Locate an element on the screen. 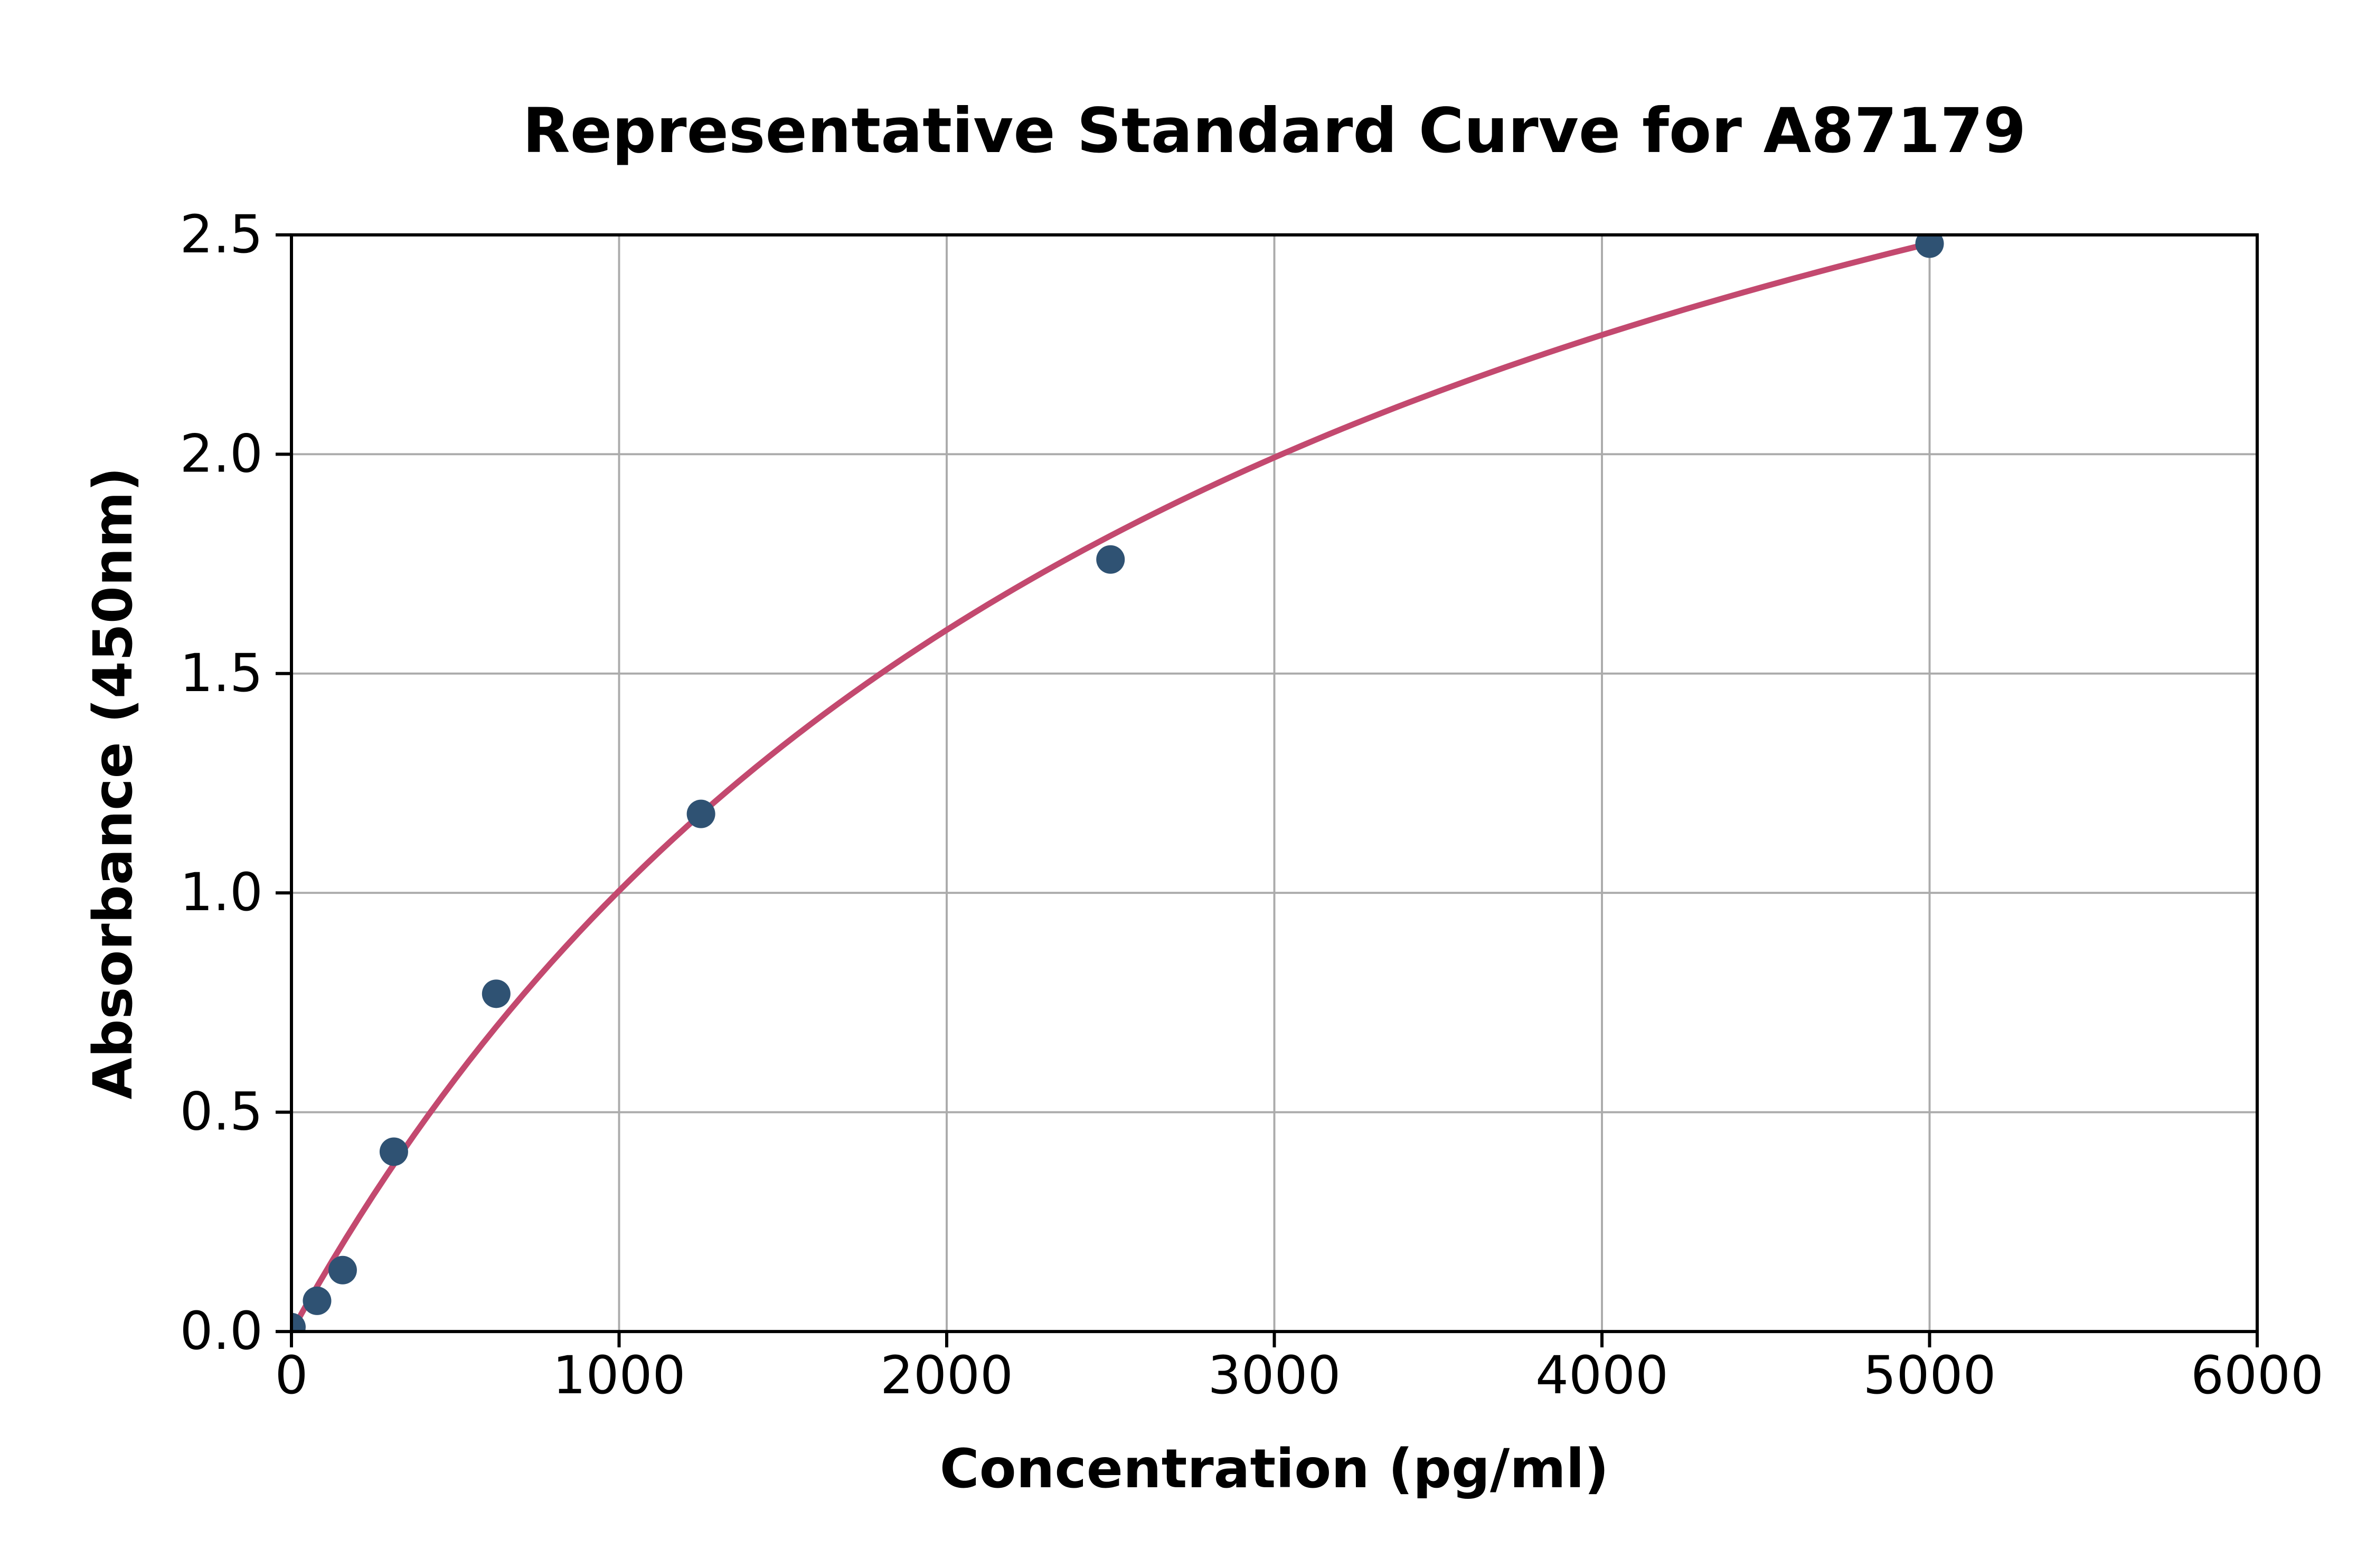 This screenshot has width=2376, height=1568. x-tick-label: 6000 is located at coordinates (2257, 1375).